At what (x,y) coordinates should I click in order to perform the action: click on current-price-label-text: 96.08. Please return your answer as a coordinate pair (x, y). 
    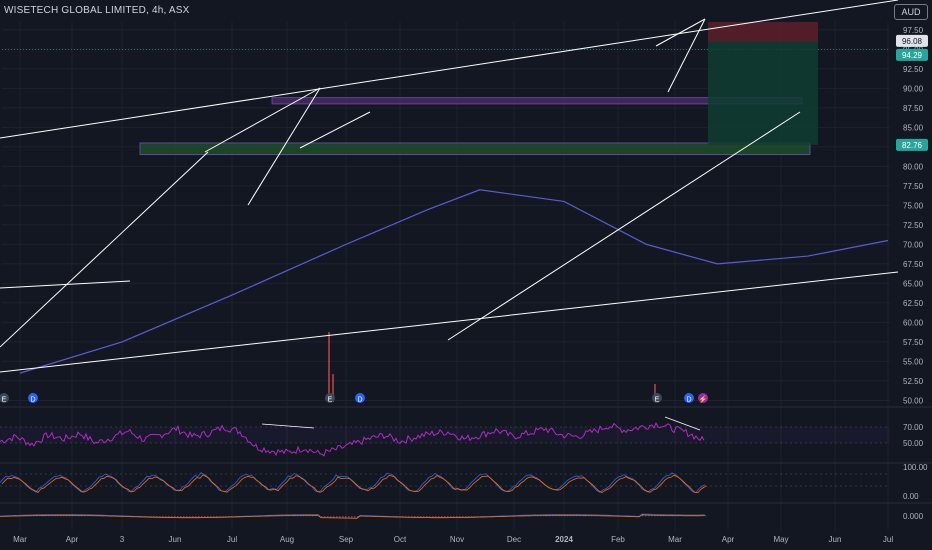
    Looking at the image, I should click on (912, 41).